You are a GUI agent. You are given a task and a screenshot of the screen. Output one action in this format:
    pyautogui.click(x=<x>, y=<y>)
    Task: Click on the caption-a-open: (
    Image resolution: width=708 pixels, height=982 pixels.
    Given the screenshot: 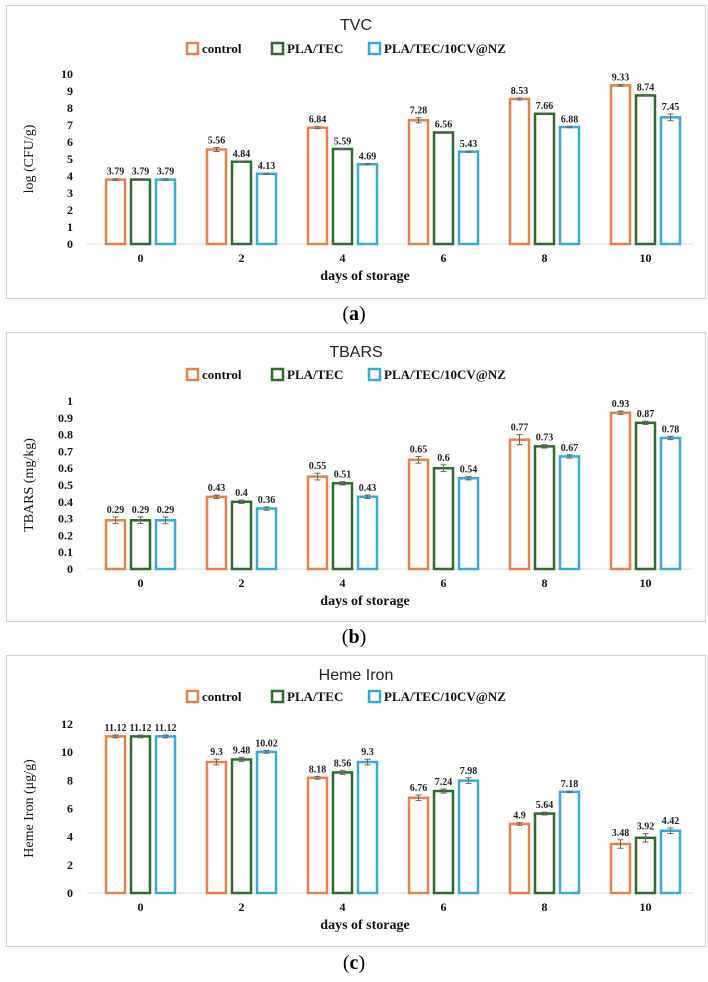 What is the action you would take?
    pyautogui.click(x=345, y=314)
    